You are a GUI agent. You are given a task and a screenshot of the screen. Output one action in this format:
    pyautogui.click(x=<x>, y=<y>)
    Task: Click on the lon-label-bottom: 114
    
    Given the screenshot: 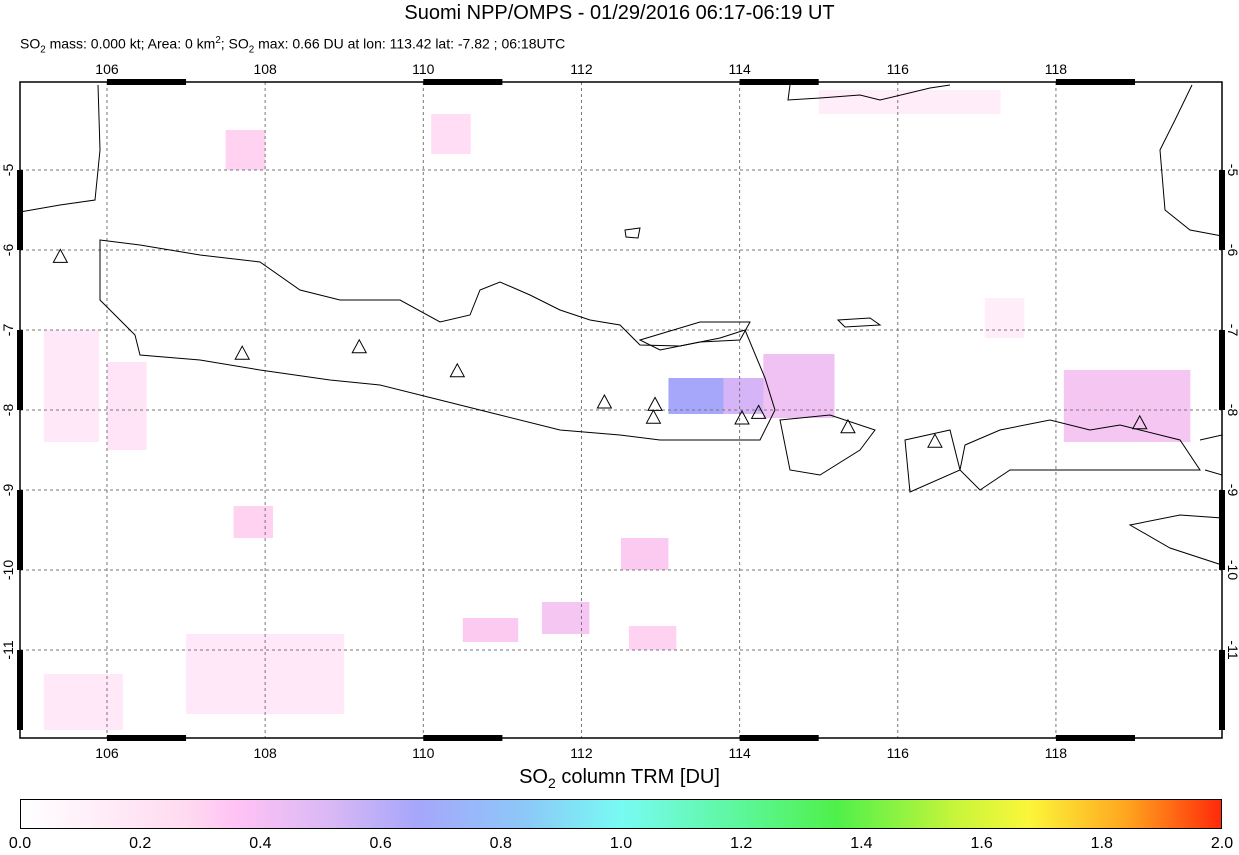 What is the action you would take?
    pyautogui.click(x=739, y=752)
    